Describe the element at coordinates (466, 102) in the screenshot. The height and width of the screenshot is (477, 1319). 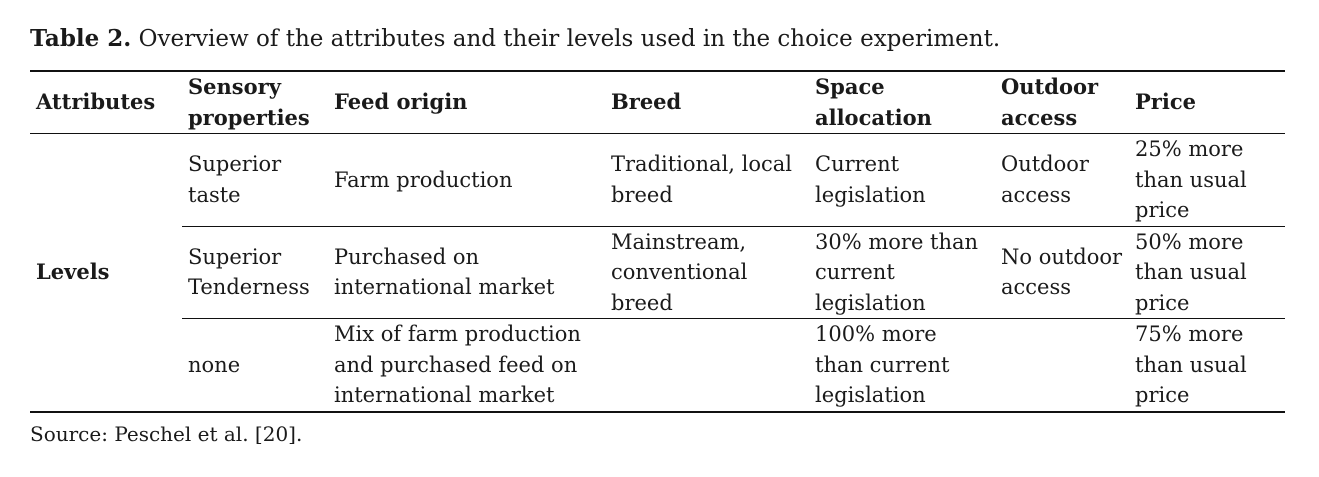
I see `header-feed-origin: Feed origin` at that location.